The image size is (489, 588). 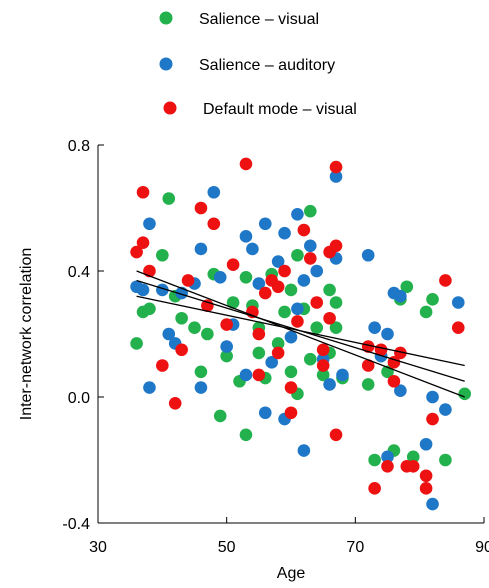 What do you see at coordinates (79, 272) in the screenshot?
I see `y-tick-label: 0.4` at bounding box center [79, 272].